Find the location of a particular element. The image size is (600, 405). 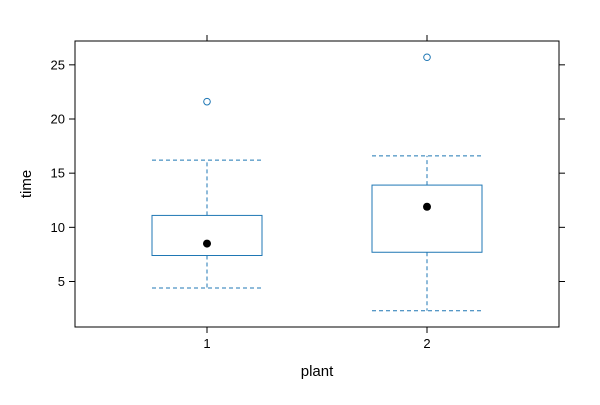

x-tick-label: 1 is located at coordinates (206, 343).